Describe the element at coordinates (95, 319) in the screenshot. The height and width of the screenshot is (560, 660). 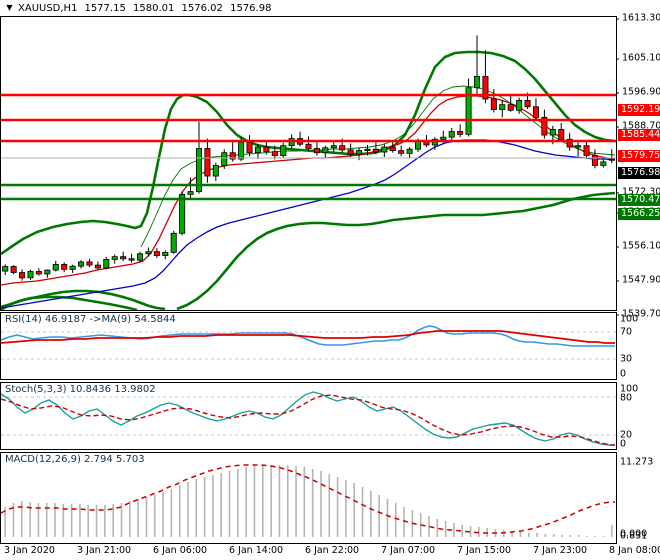
I see `rsi-arrow: ->` at that location.